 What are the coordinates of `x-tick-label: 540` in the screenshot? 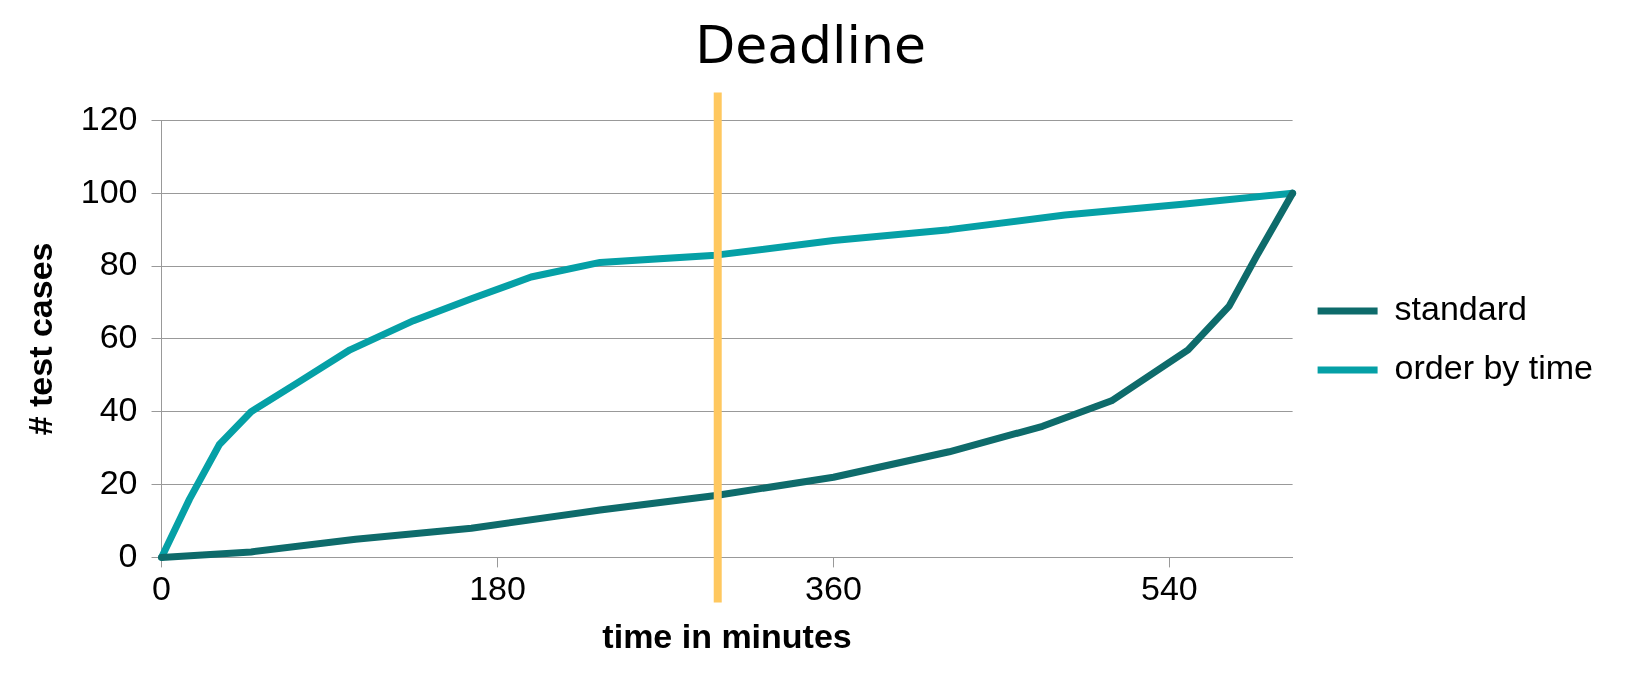 It's located at (1169, 588).